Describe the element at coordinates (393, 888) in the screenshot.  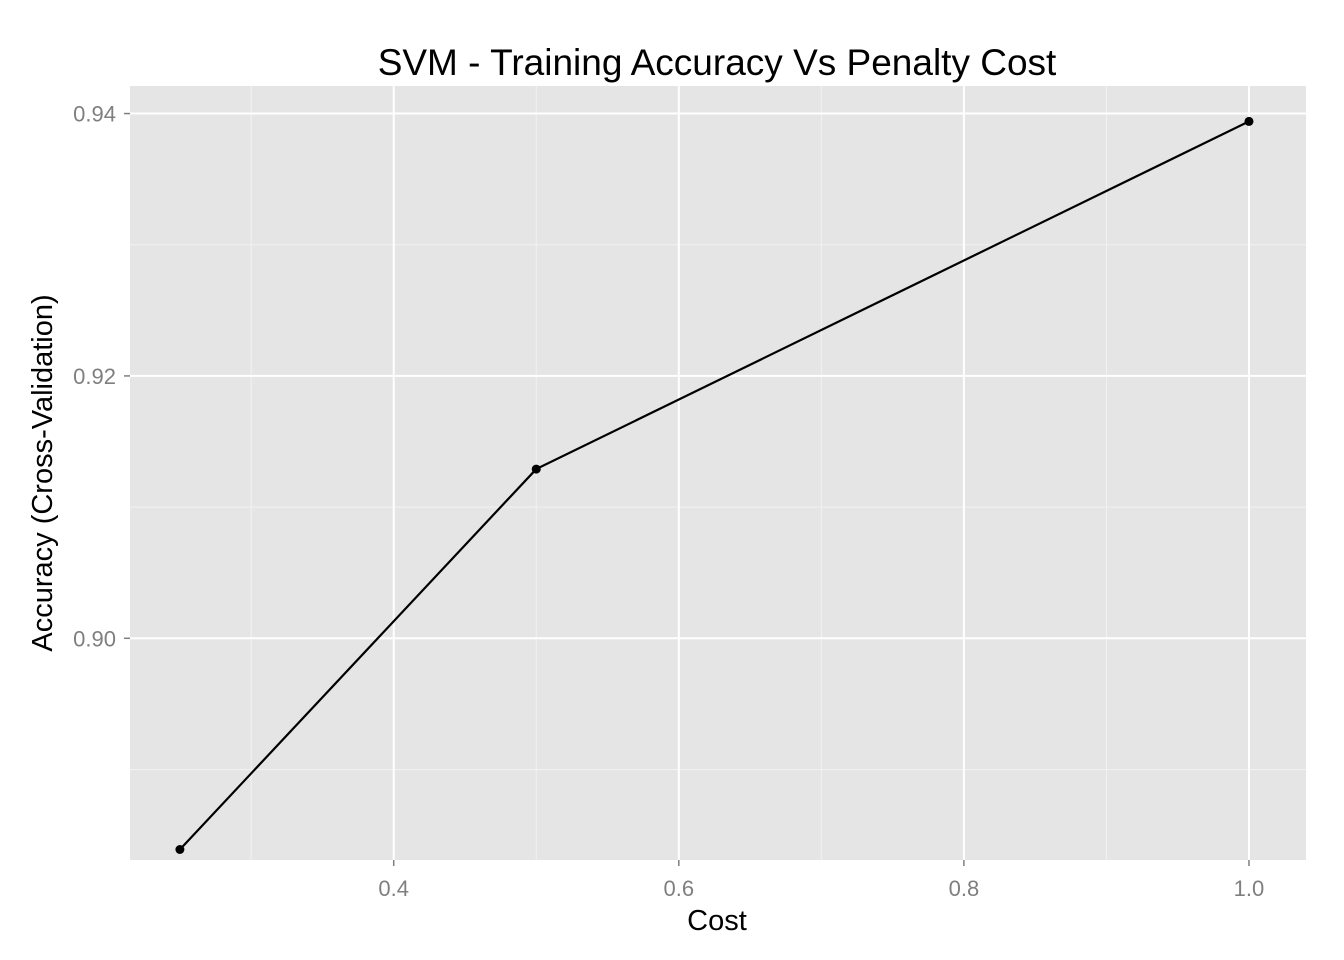
I see `x-tick-label: 0.4` at that location.